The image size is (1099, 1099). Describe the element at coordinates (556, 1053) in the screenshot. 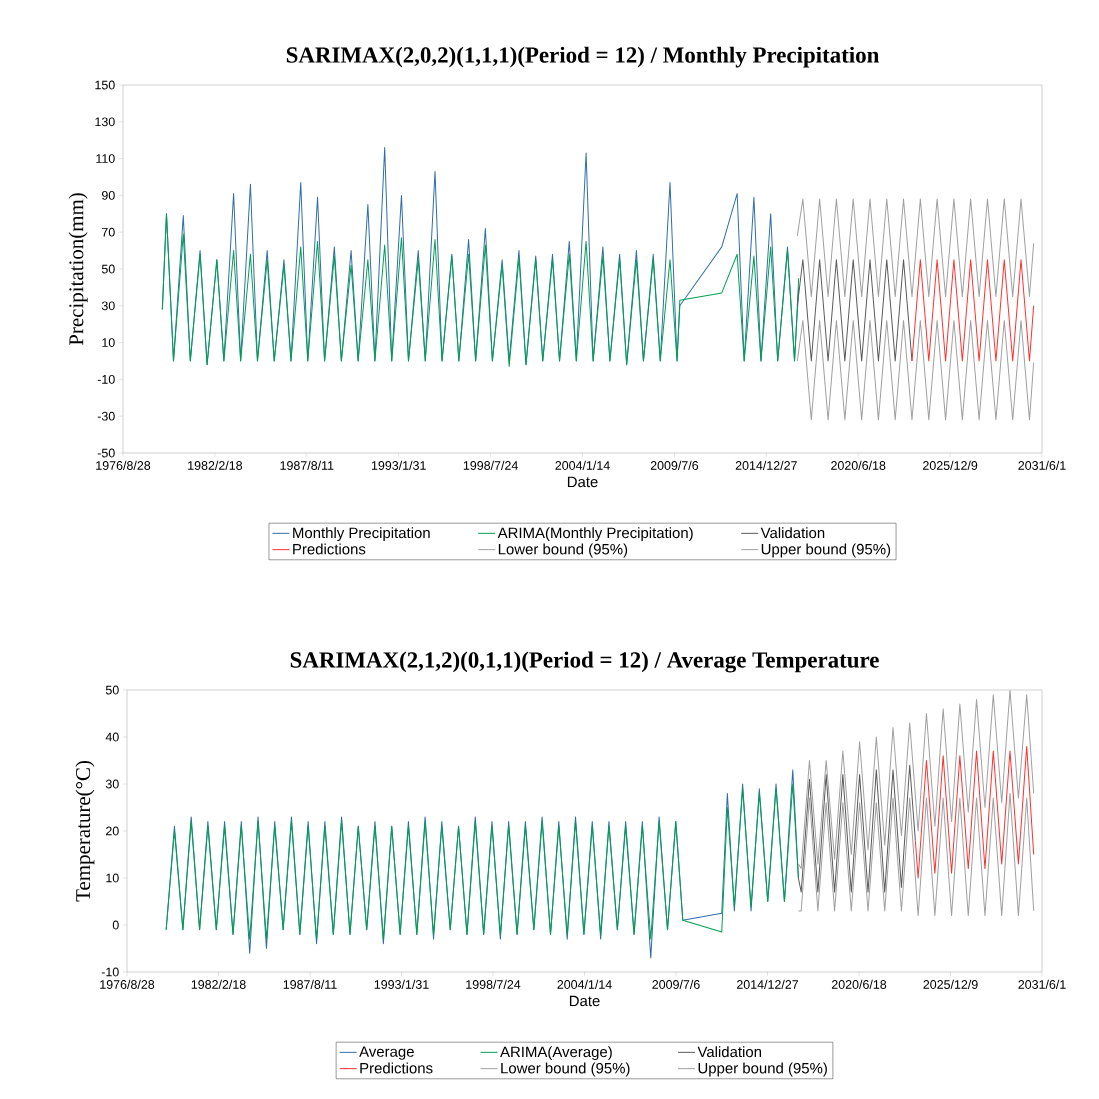

I see `legend-label: ARIMA(Average)` at that location.